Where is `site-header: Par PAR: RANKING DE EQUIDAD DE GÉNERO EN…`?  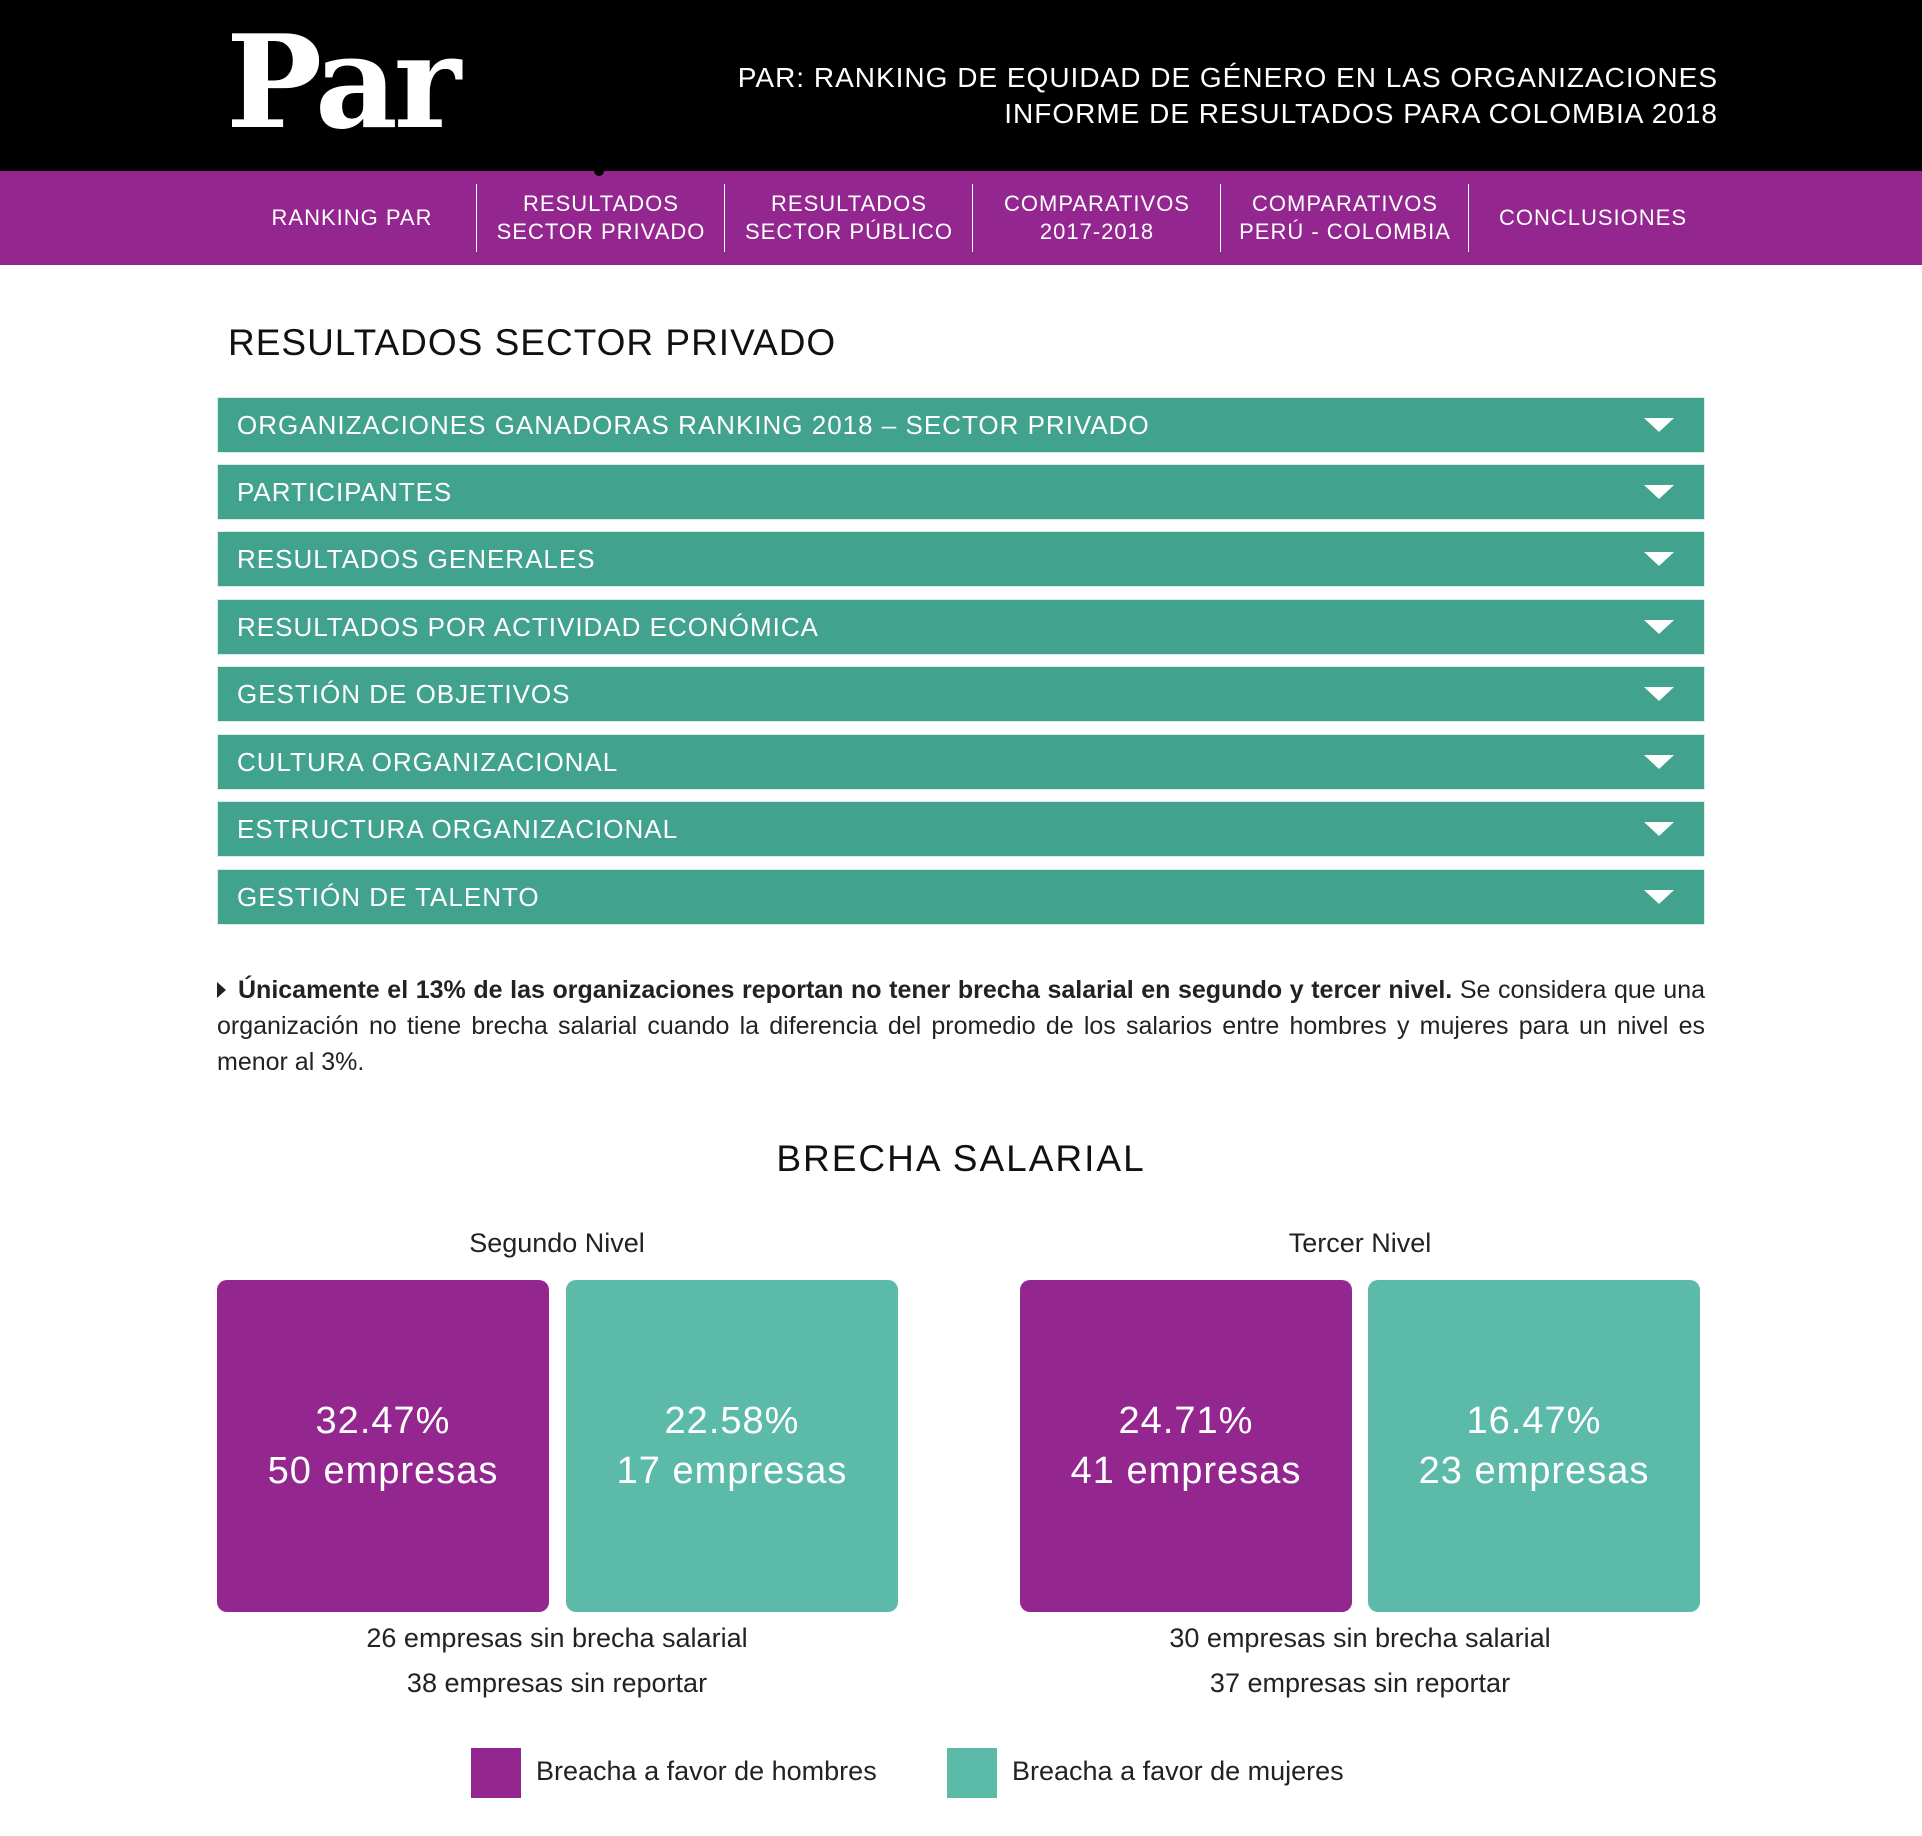 site-header: Par PAR: RANKING DE EQUIDAD DE GÉNERO EN… is located at coordinates (961, 85).